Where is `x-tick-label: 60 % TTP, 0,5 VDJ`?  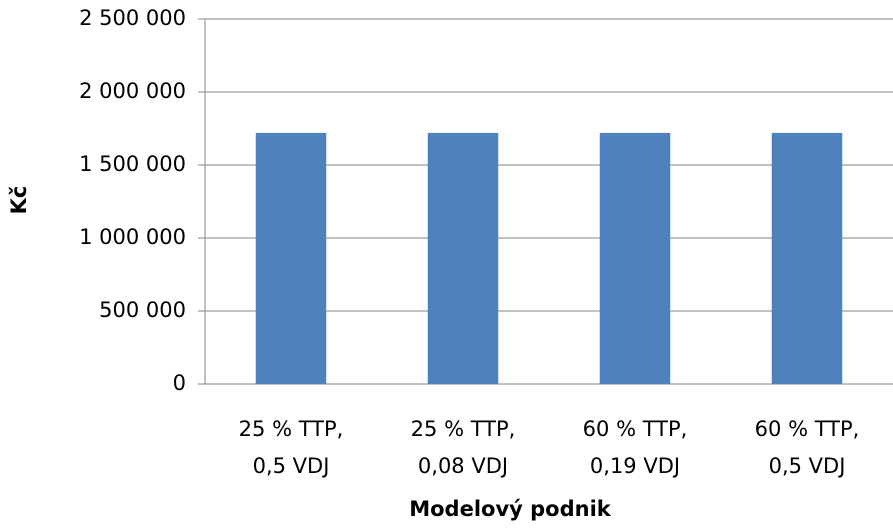
x-tick-label: 60 % TTP, 0,5 VDJ is located at coordinates (807, 447).